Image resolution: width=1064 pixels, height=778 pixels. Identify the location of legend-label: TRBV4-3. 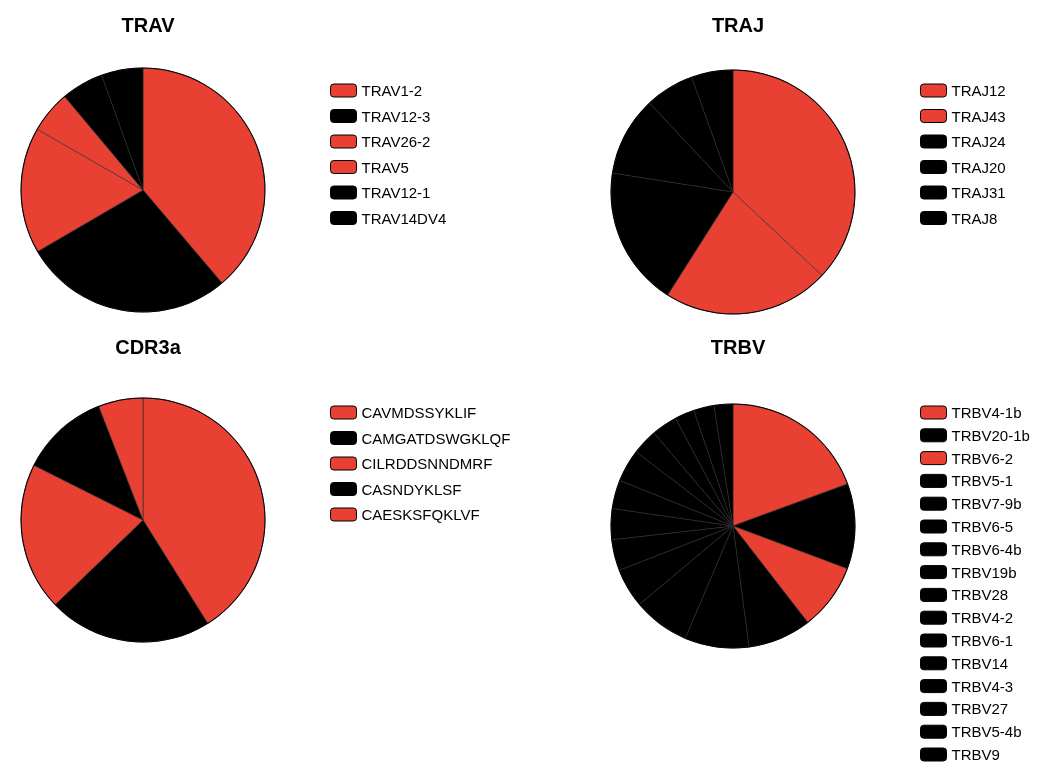
(982, 686).